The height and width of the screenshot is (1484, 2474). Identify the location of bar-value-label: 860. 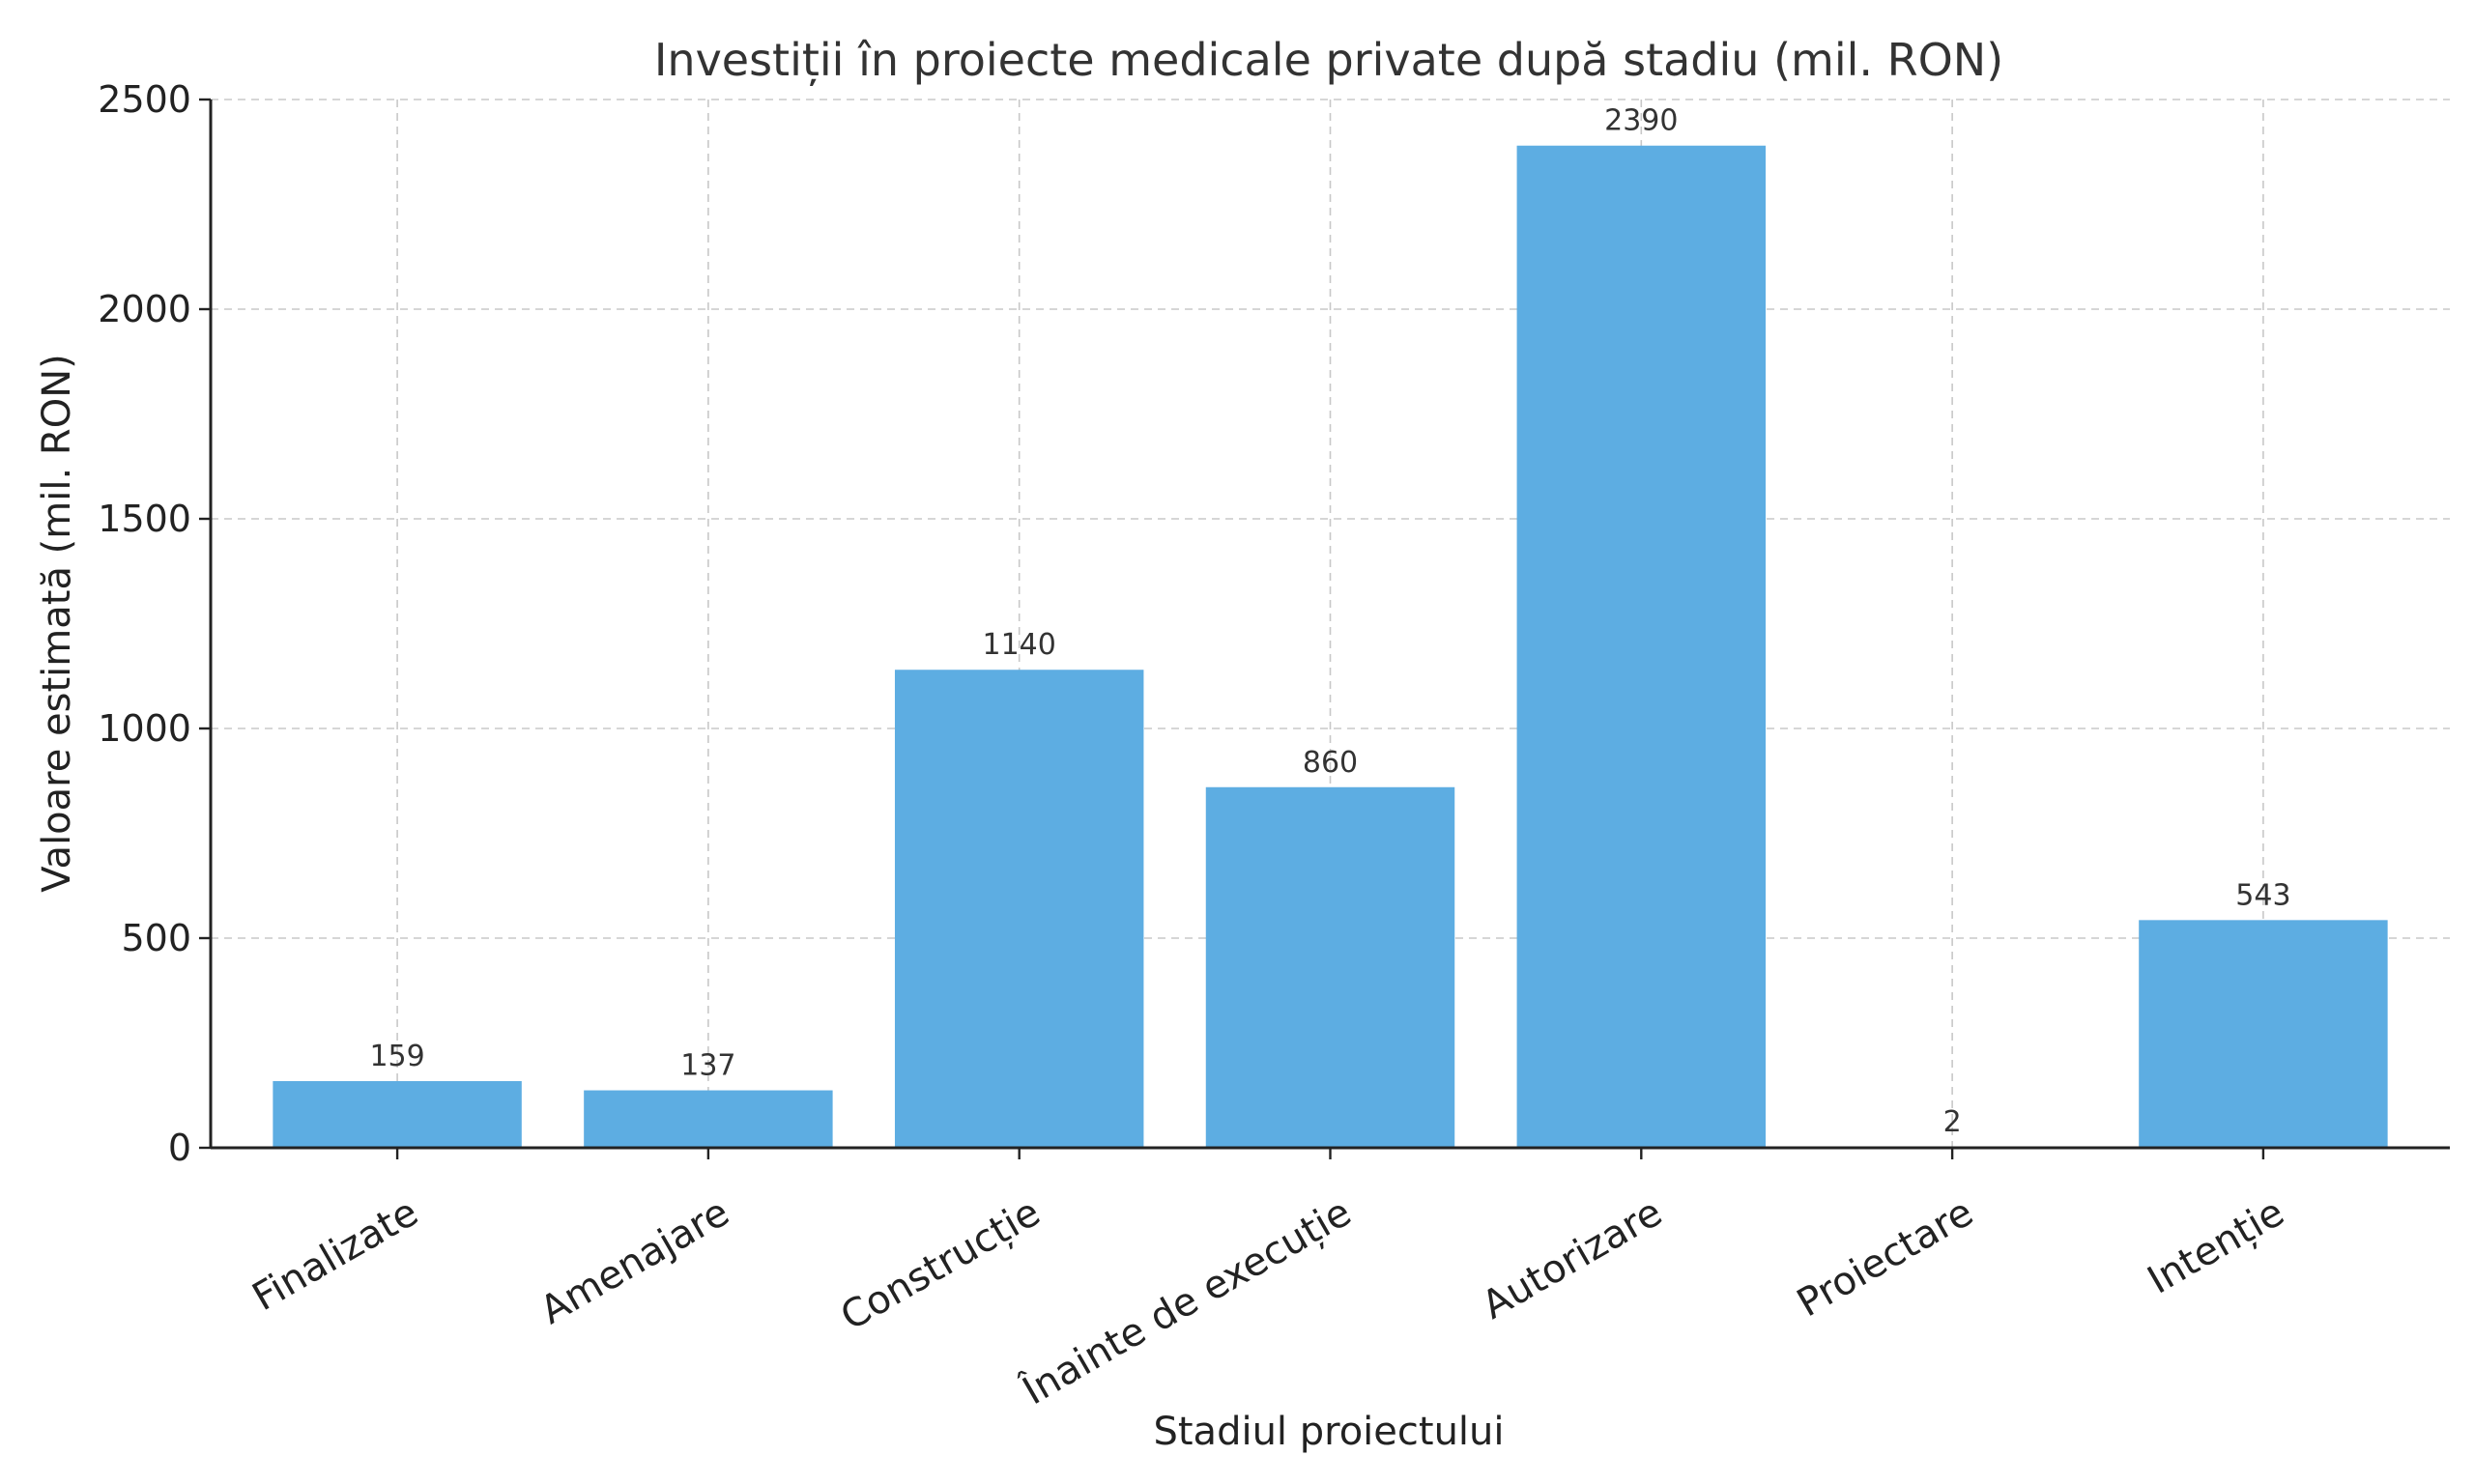
(1331, 763).